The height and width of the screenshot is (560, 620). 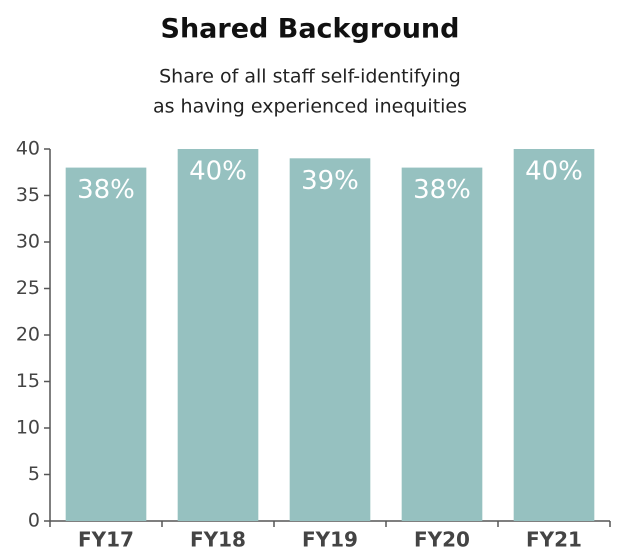 What do you see at coordinates (310, 29) in the screenshot?
I see `chart-title: Shared Background` at bounding box center [310, 29].